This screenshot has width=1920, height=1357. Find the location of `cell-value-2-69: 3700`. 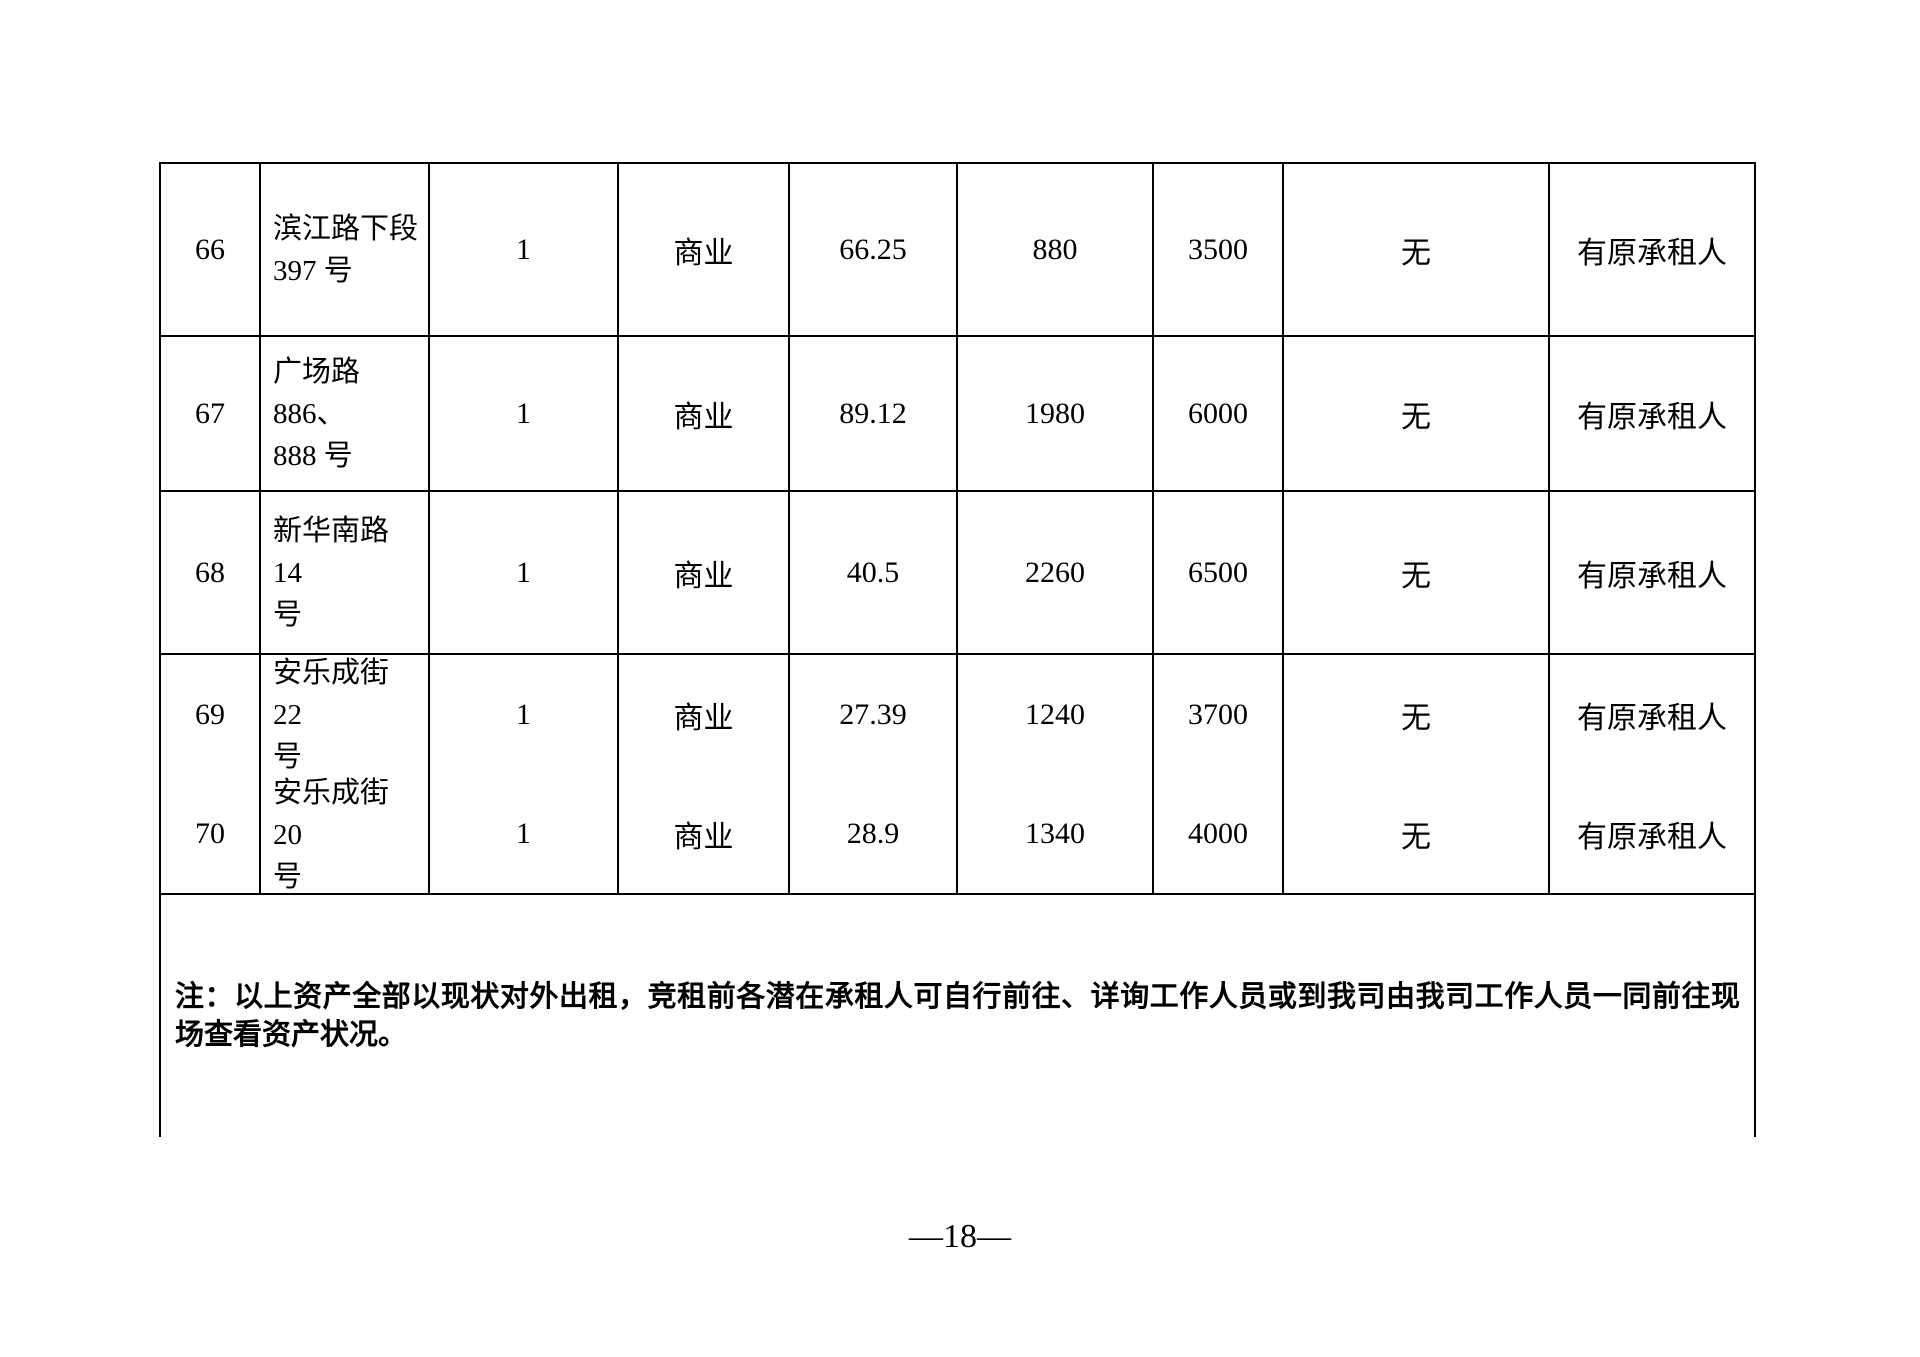

cell-value-2-69: 3700 is located at coordinates (1218, 714).